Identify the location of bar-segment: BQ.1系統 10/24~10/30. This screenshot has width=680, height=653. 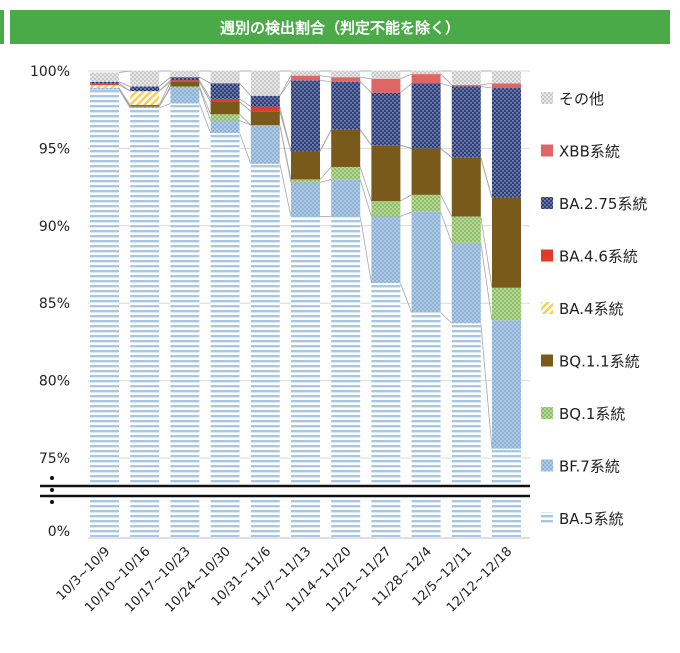
(225, 117).